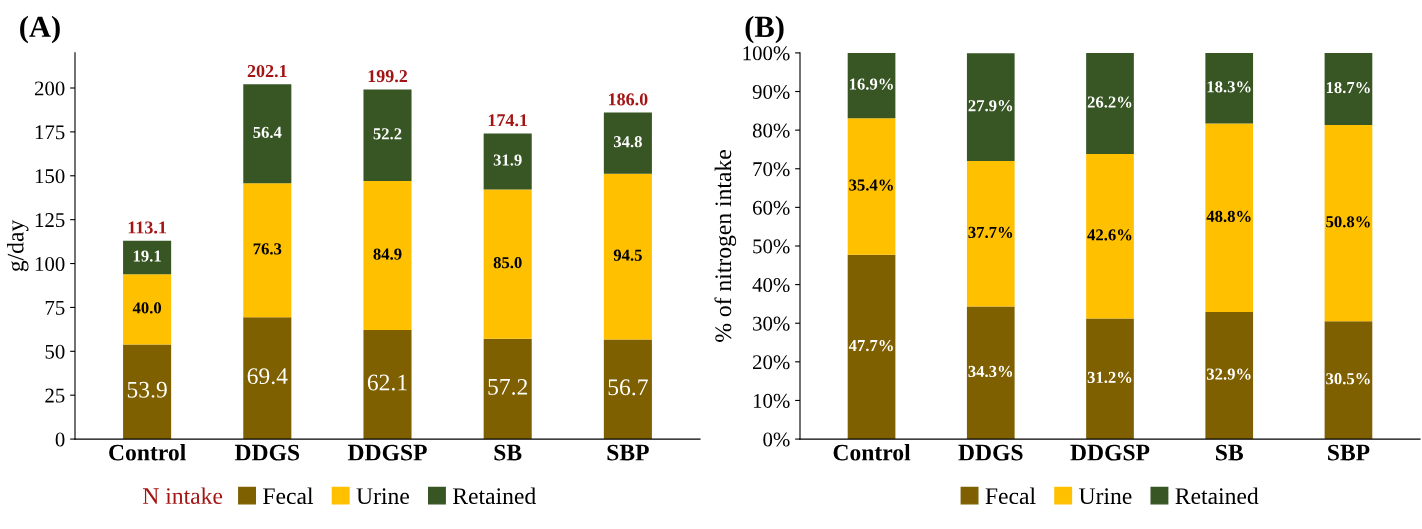 The width and height of the screenshot is (1422, 529). Describe the element at coordinates (50, 132) in the screenshot. I see `y-tick-label: 175` at that location.